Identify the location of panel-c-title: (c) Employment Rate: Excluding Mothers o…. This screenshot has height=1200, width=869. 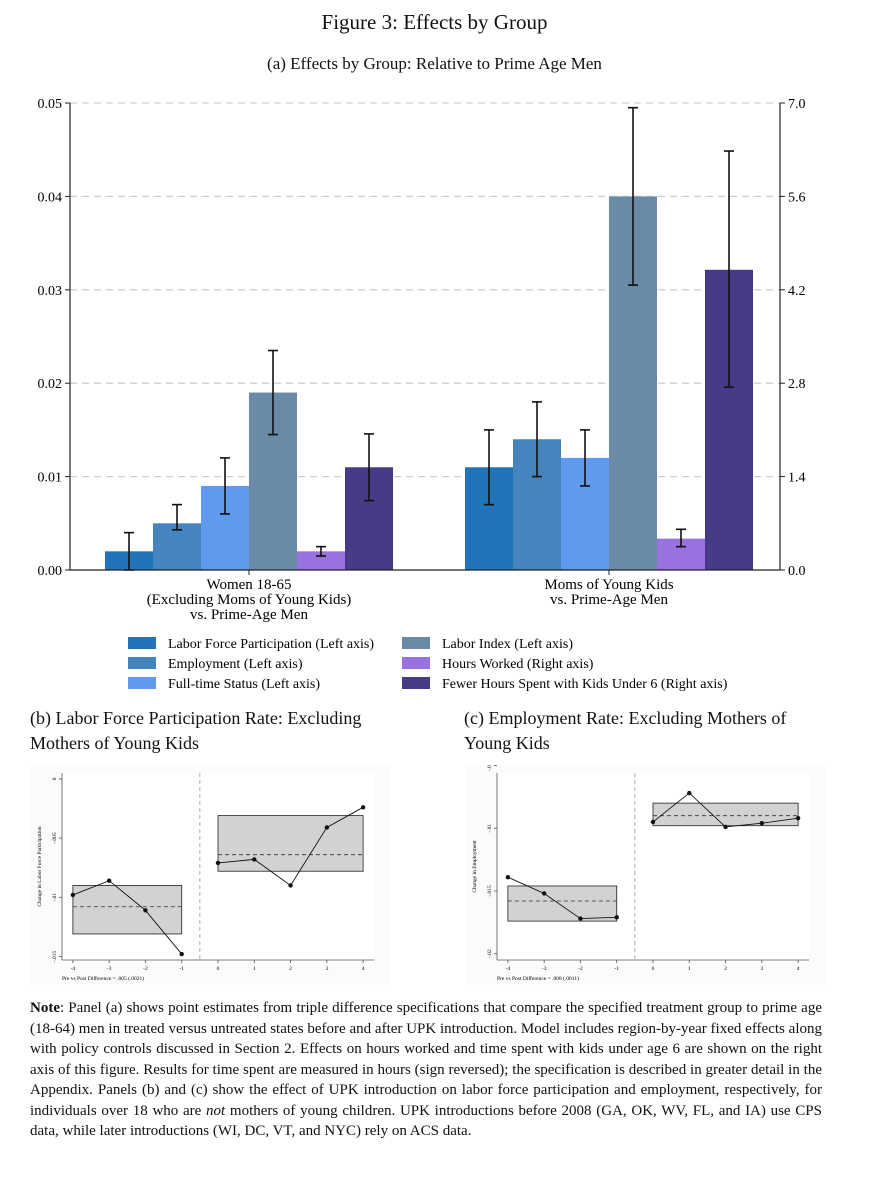
(625, 730).